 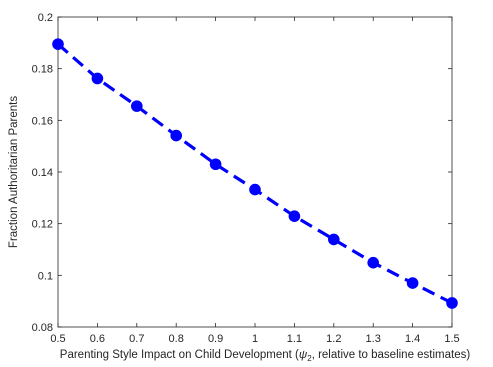 What do you see at coordinates (309, 358) in the screenshot?
I see `x-axis-label-subscript: 2` at bounding box center [309, 358].